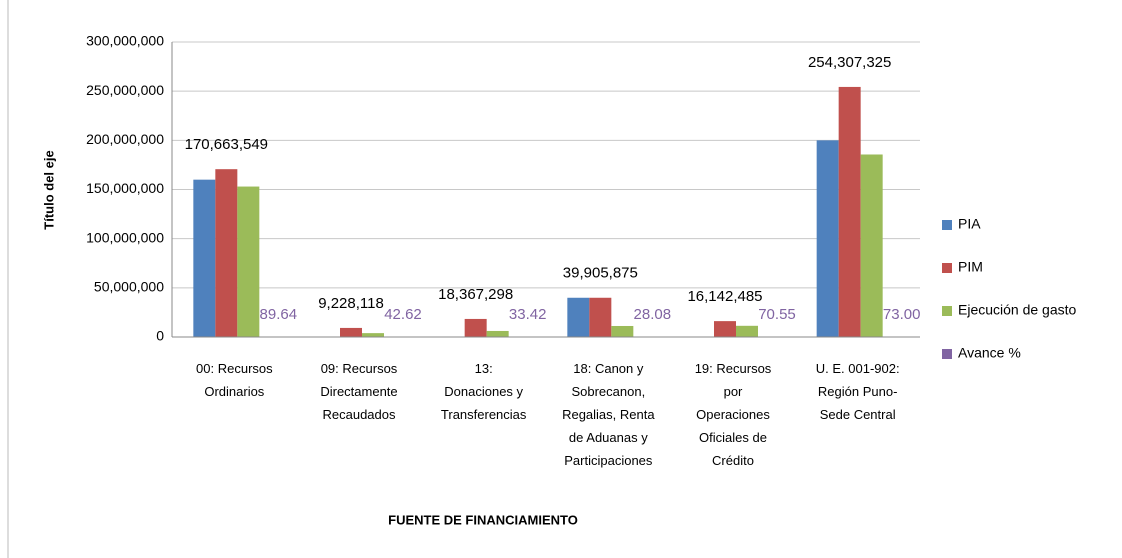  What do you see at coordinates (48, 189) in the screenshot?
I see `y-axis-title: Título del eje` at bounding box center [48, 189].